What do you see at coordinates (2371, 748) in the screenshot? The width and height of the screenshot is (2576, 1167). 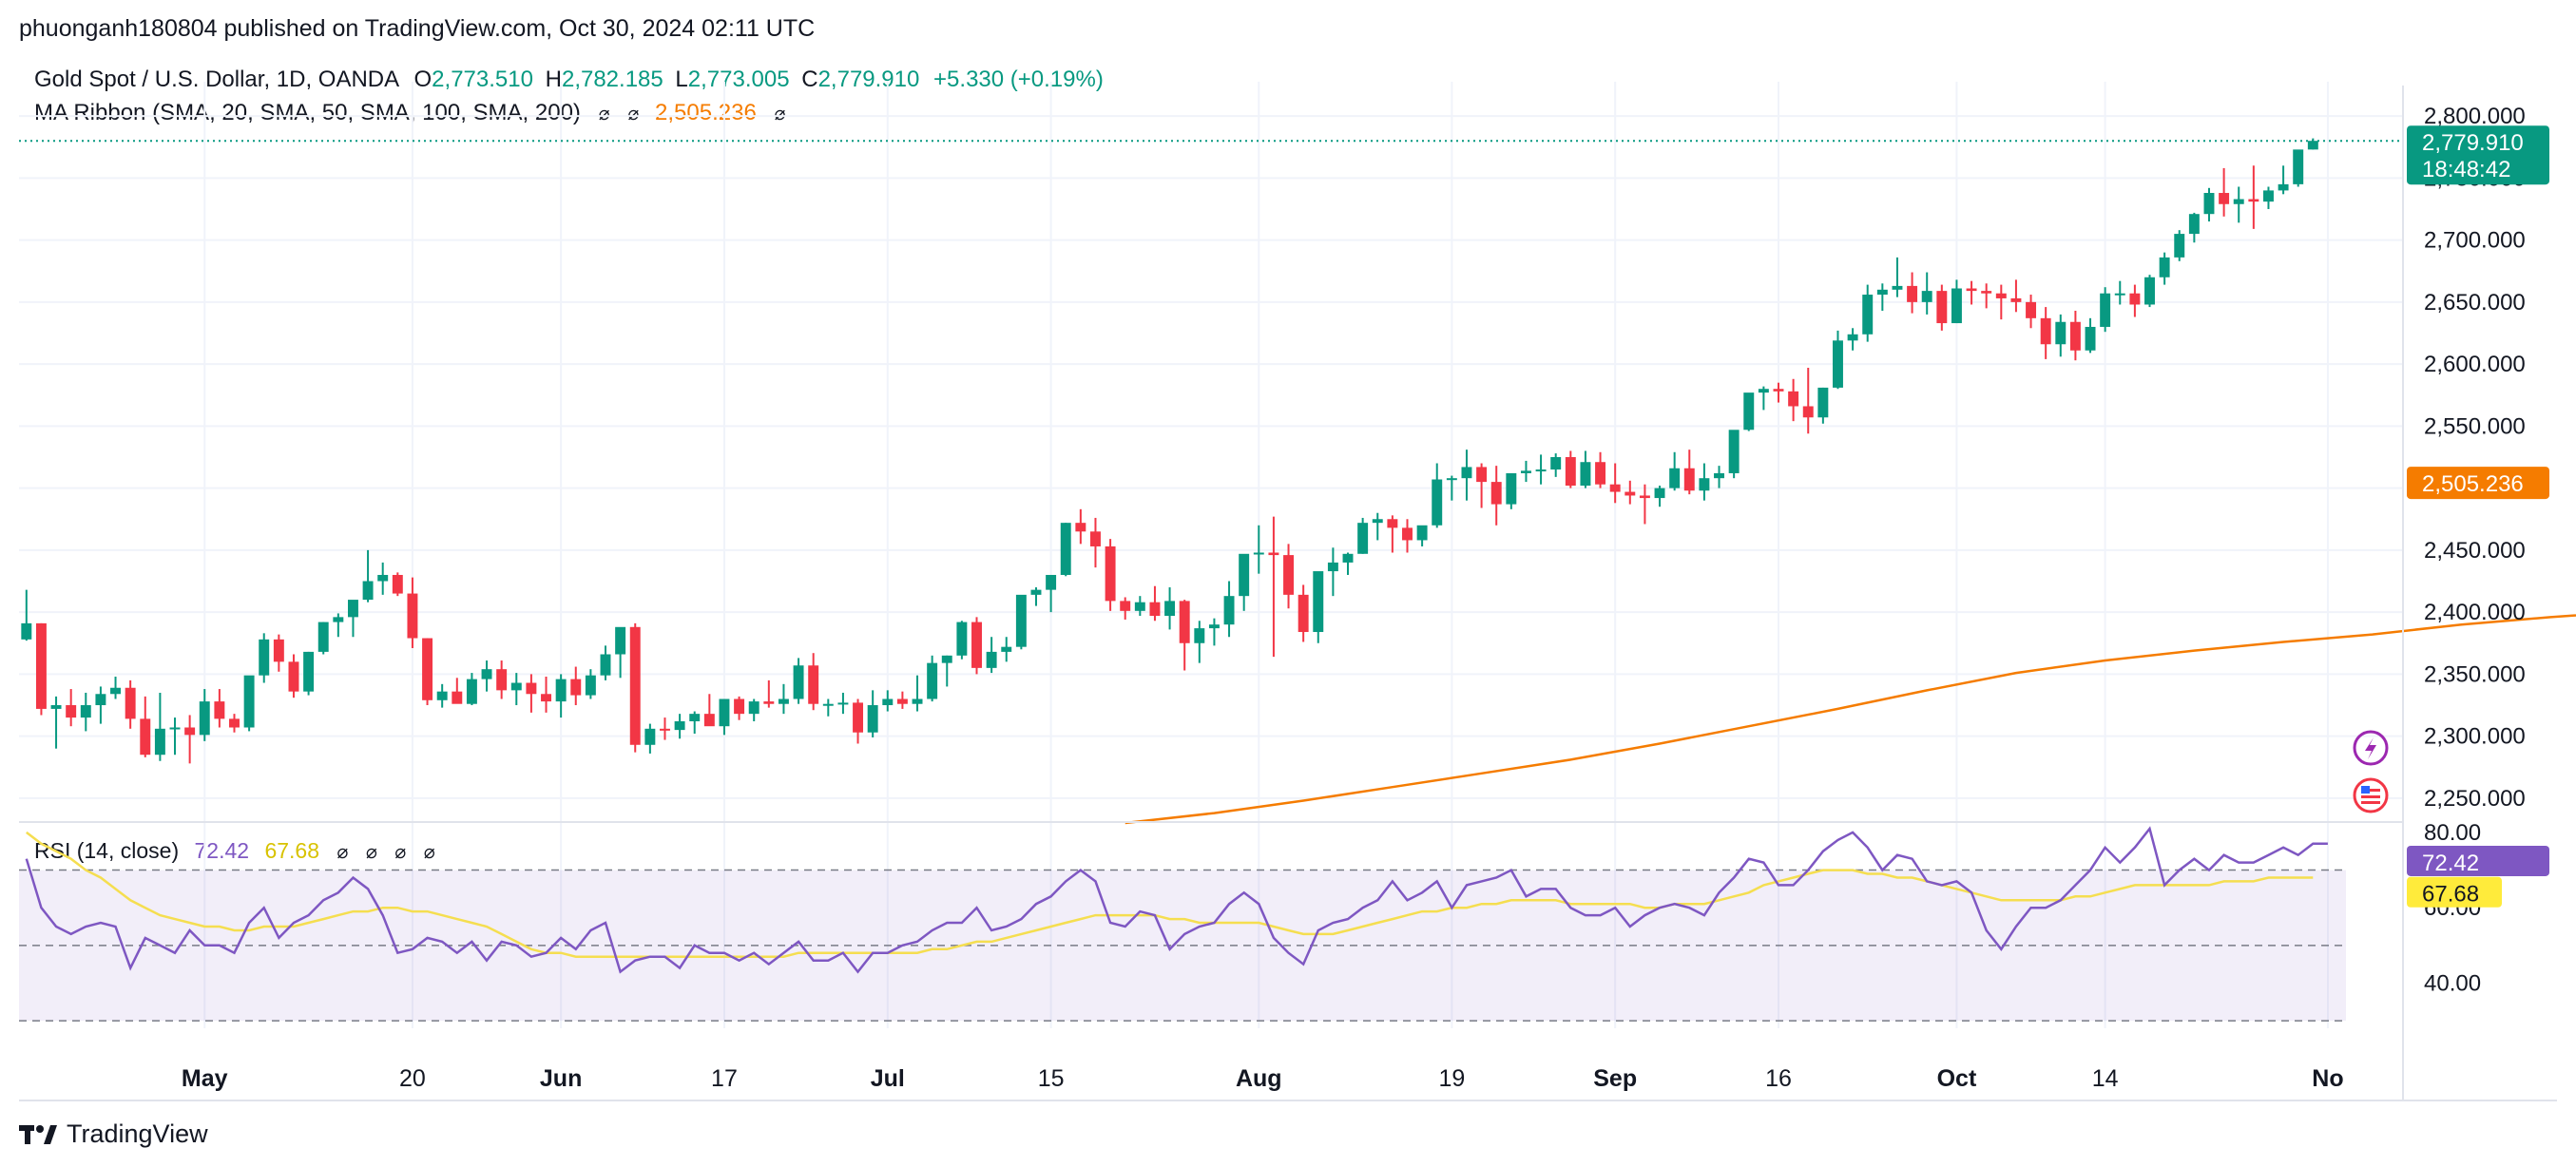 I see `lightning-icon` at bounding box center [2371, 748].